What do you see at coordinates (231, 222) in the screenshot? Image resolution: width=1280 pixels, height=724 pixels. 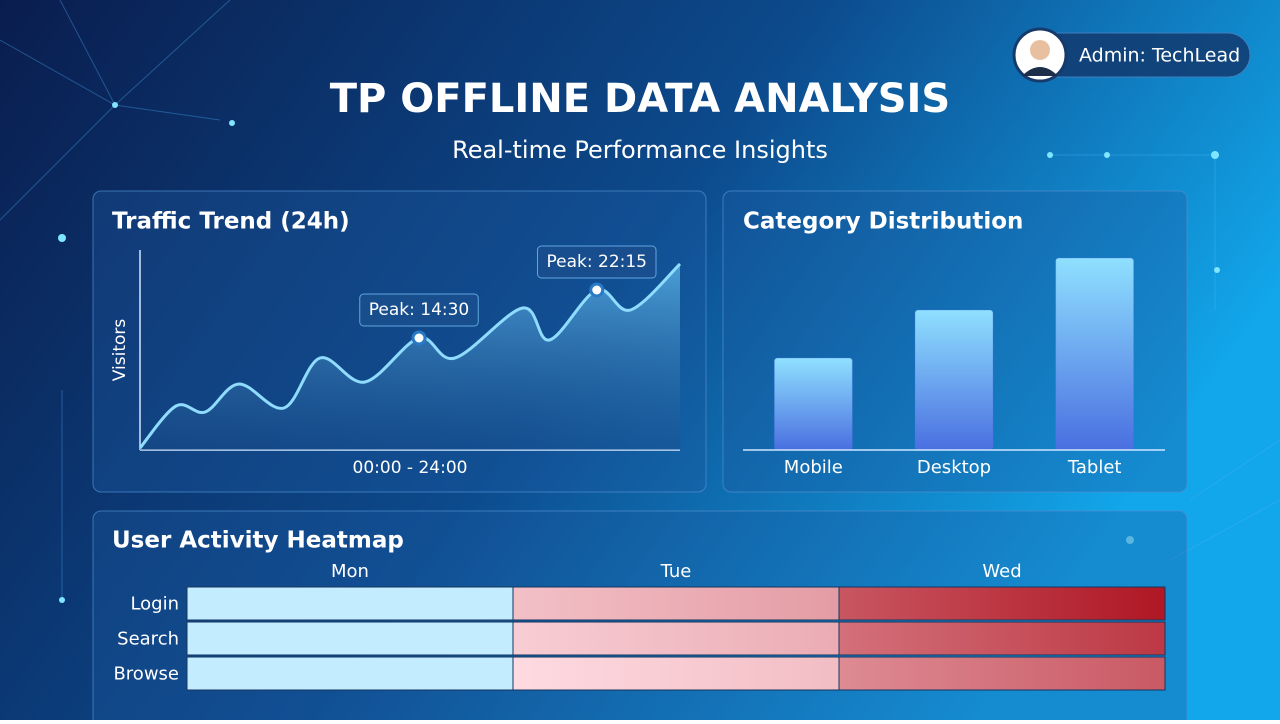 I see `panel-title: Traffic Trend (24h)` at bounding box center [231, 222].